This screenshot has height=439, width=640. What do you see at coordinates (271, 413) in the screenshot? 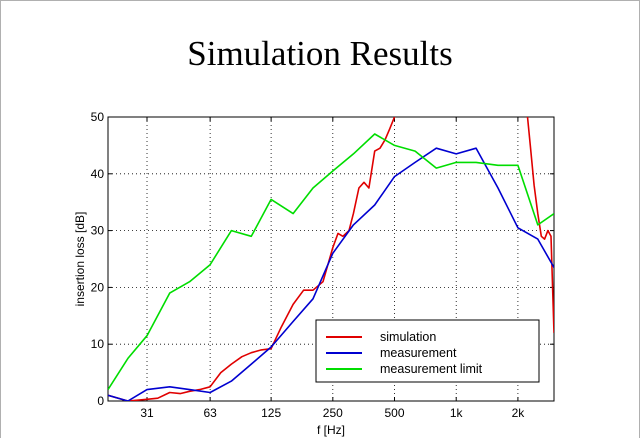
I see `x-tick-label: 125` at bounding box center [271, 413].